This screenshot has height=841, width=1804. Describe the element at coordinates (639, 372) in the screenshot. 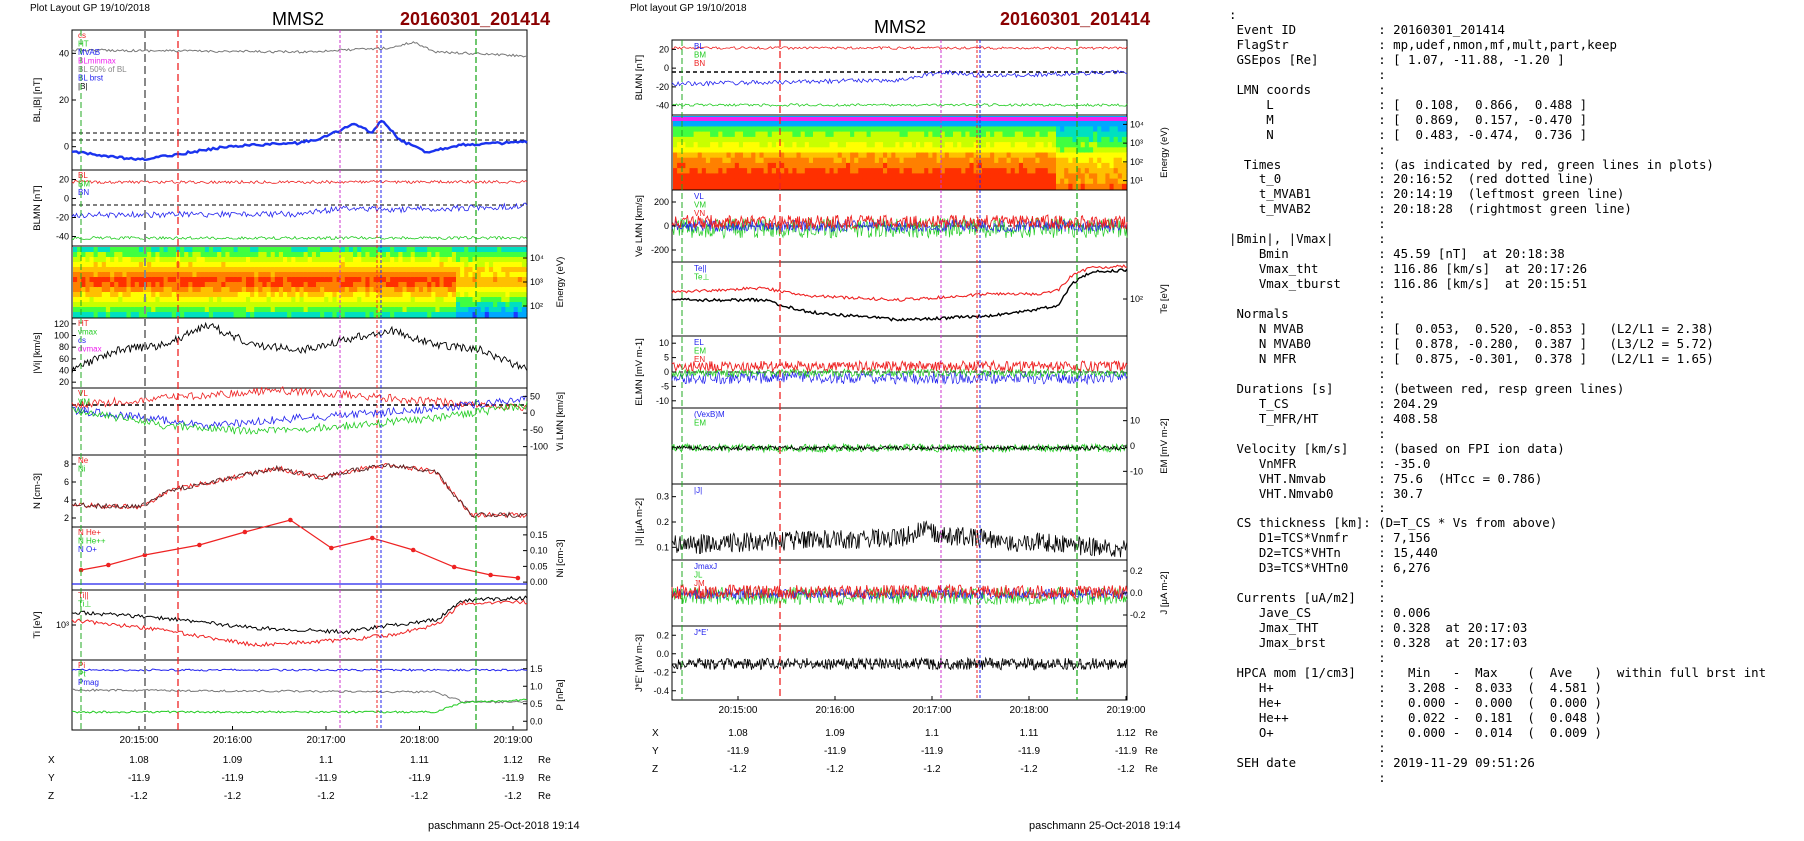

I see `right-panel-5-ylabel: ELMN [mV m-1]` at that location.